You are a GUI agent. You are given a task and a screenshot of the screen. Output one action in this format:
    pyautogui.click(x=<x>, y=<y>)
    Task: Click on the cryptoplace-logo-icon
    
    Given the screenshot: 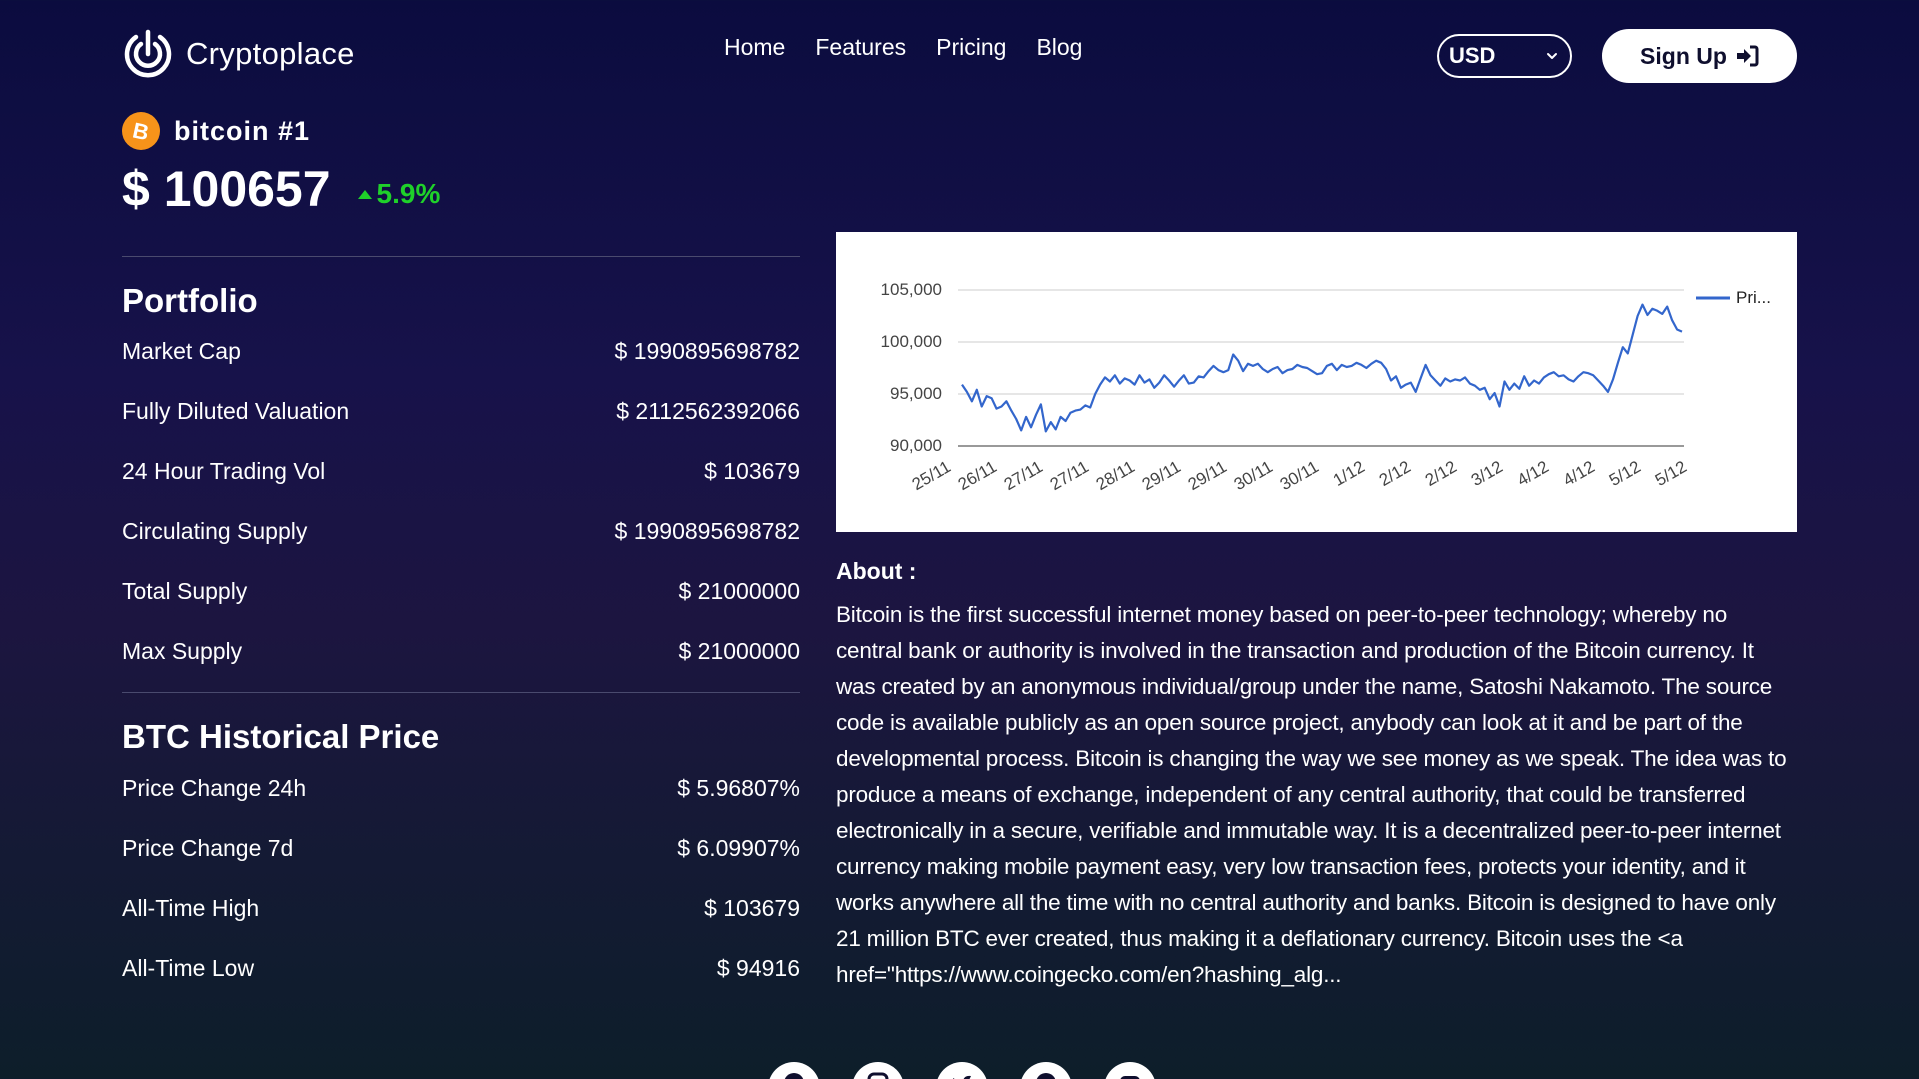 What is the action you would take?
    pyautogui.click(x=148, y=53)
    